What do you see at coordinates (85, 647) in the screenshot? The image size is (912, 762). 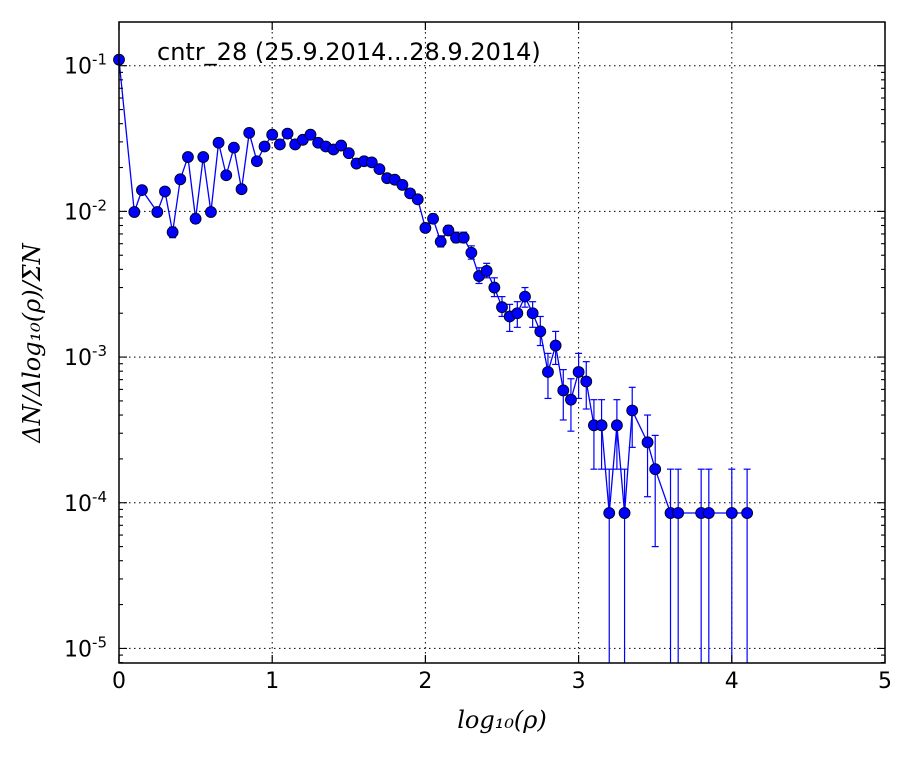 I see `y-tick-label: 10⁻⁵` at bounding box center [85, 647].